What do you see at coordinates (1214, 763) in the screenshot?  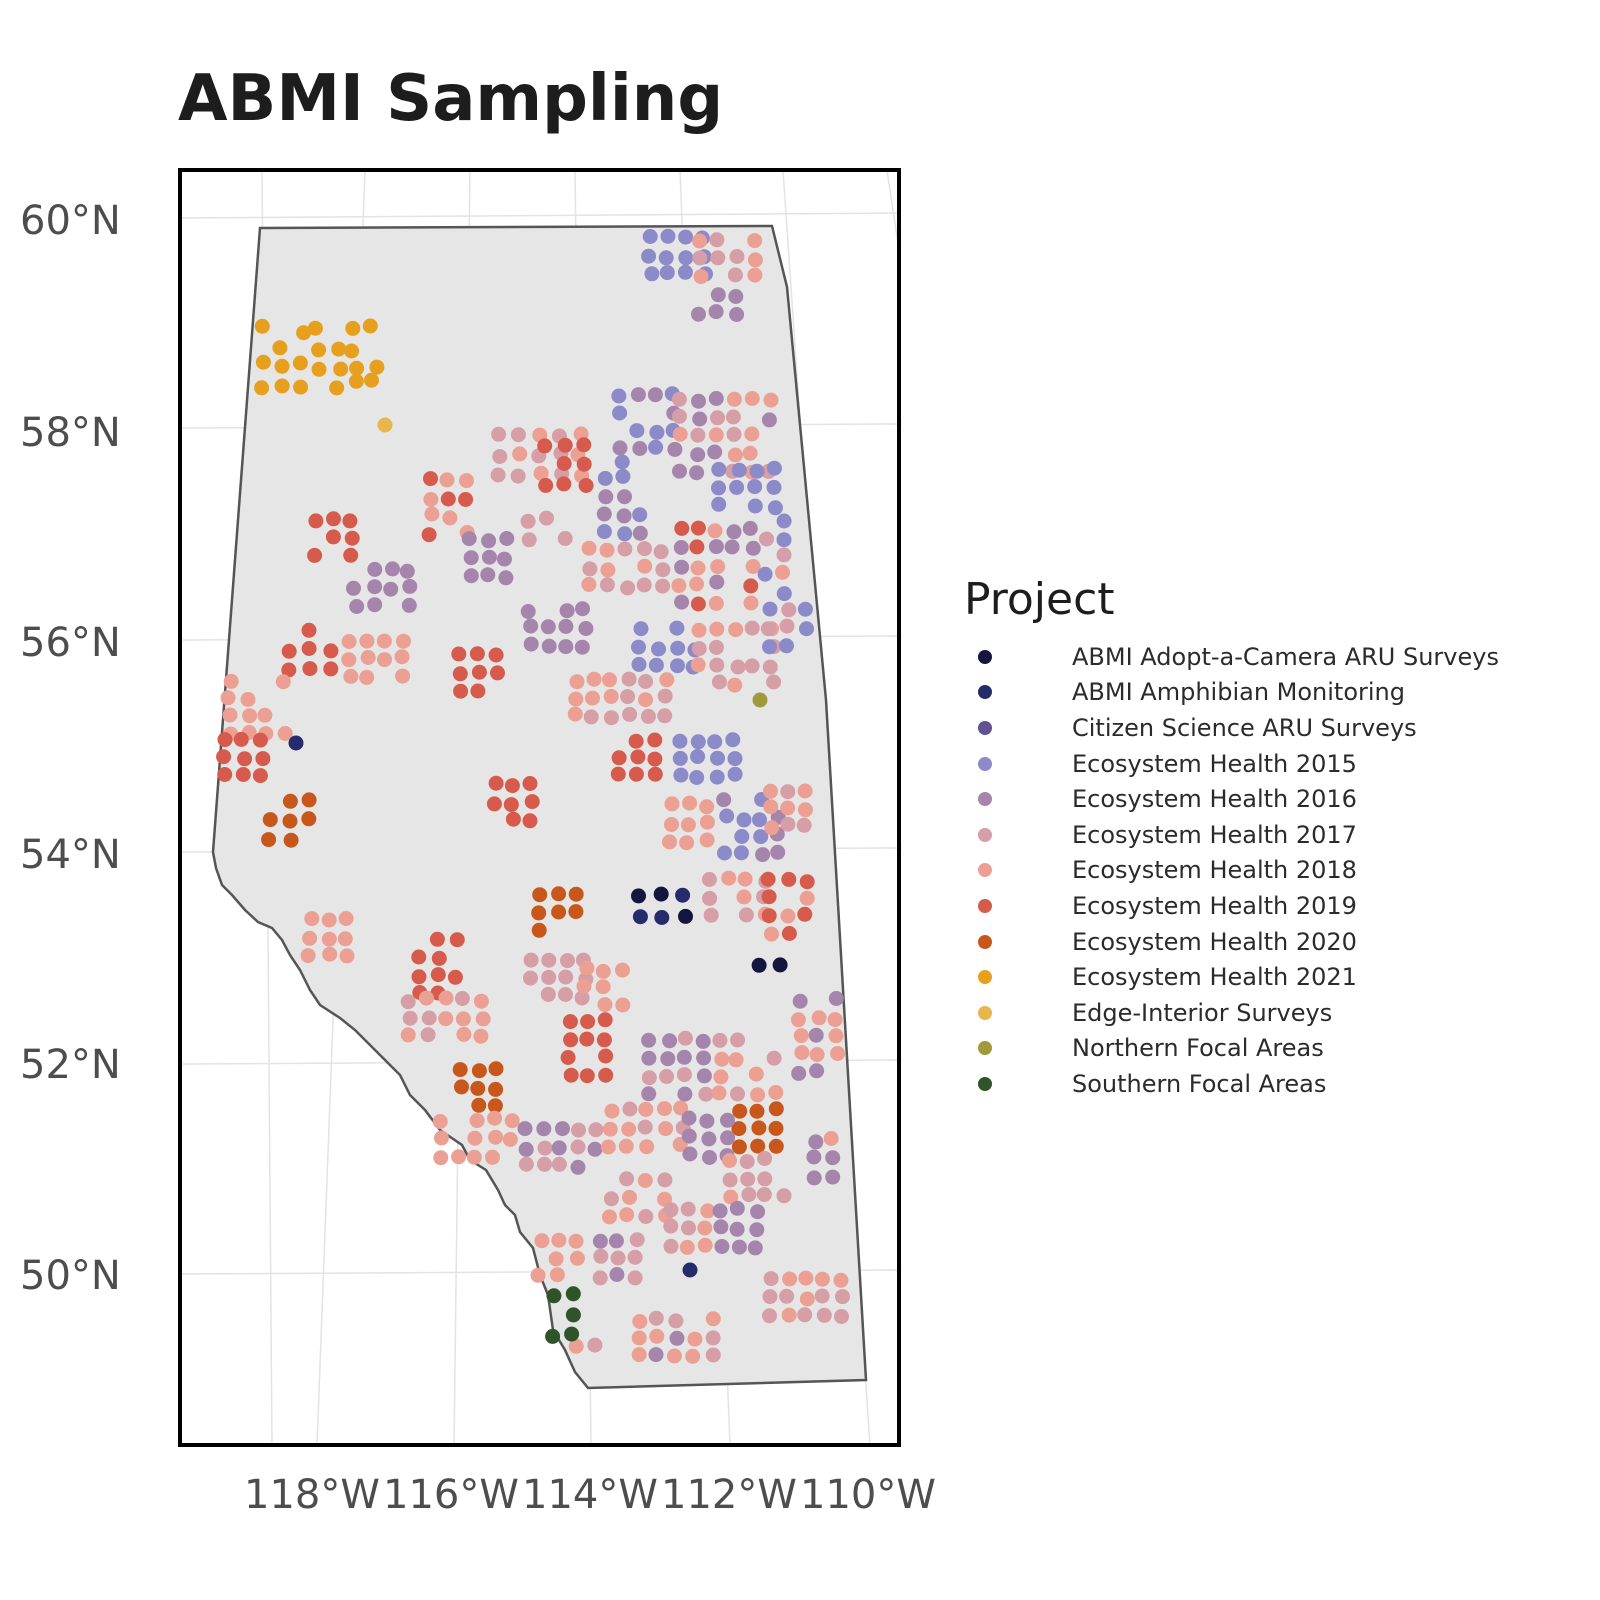 I see `legend-label: Ecosystem Health 2015` at bounding box center [1214, 763].